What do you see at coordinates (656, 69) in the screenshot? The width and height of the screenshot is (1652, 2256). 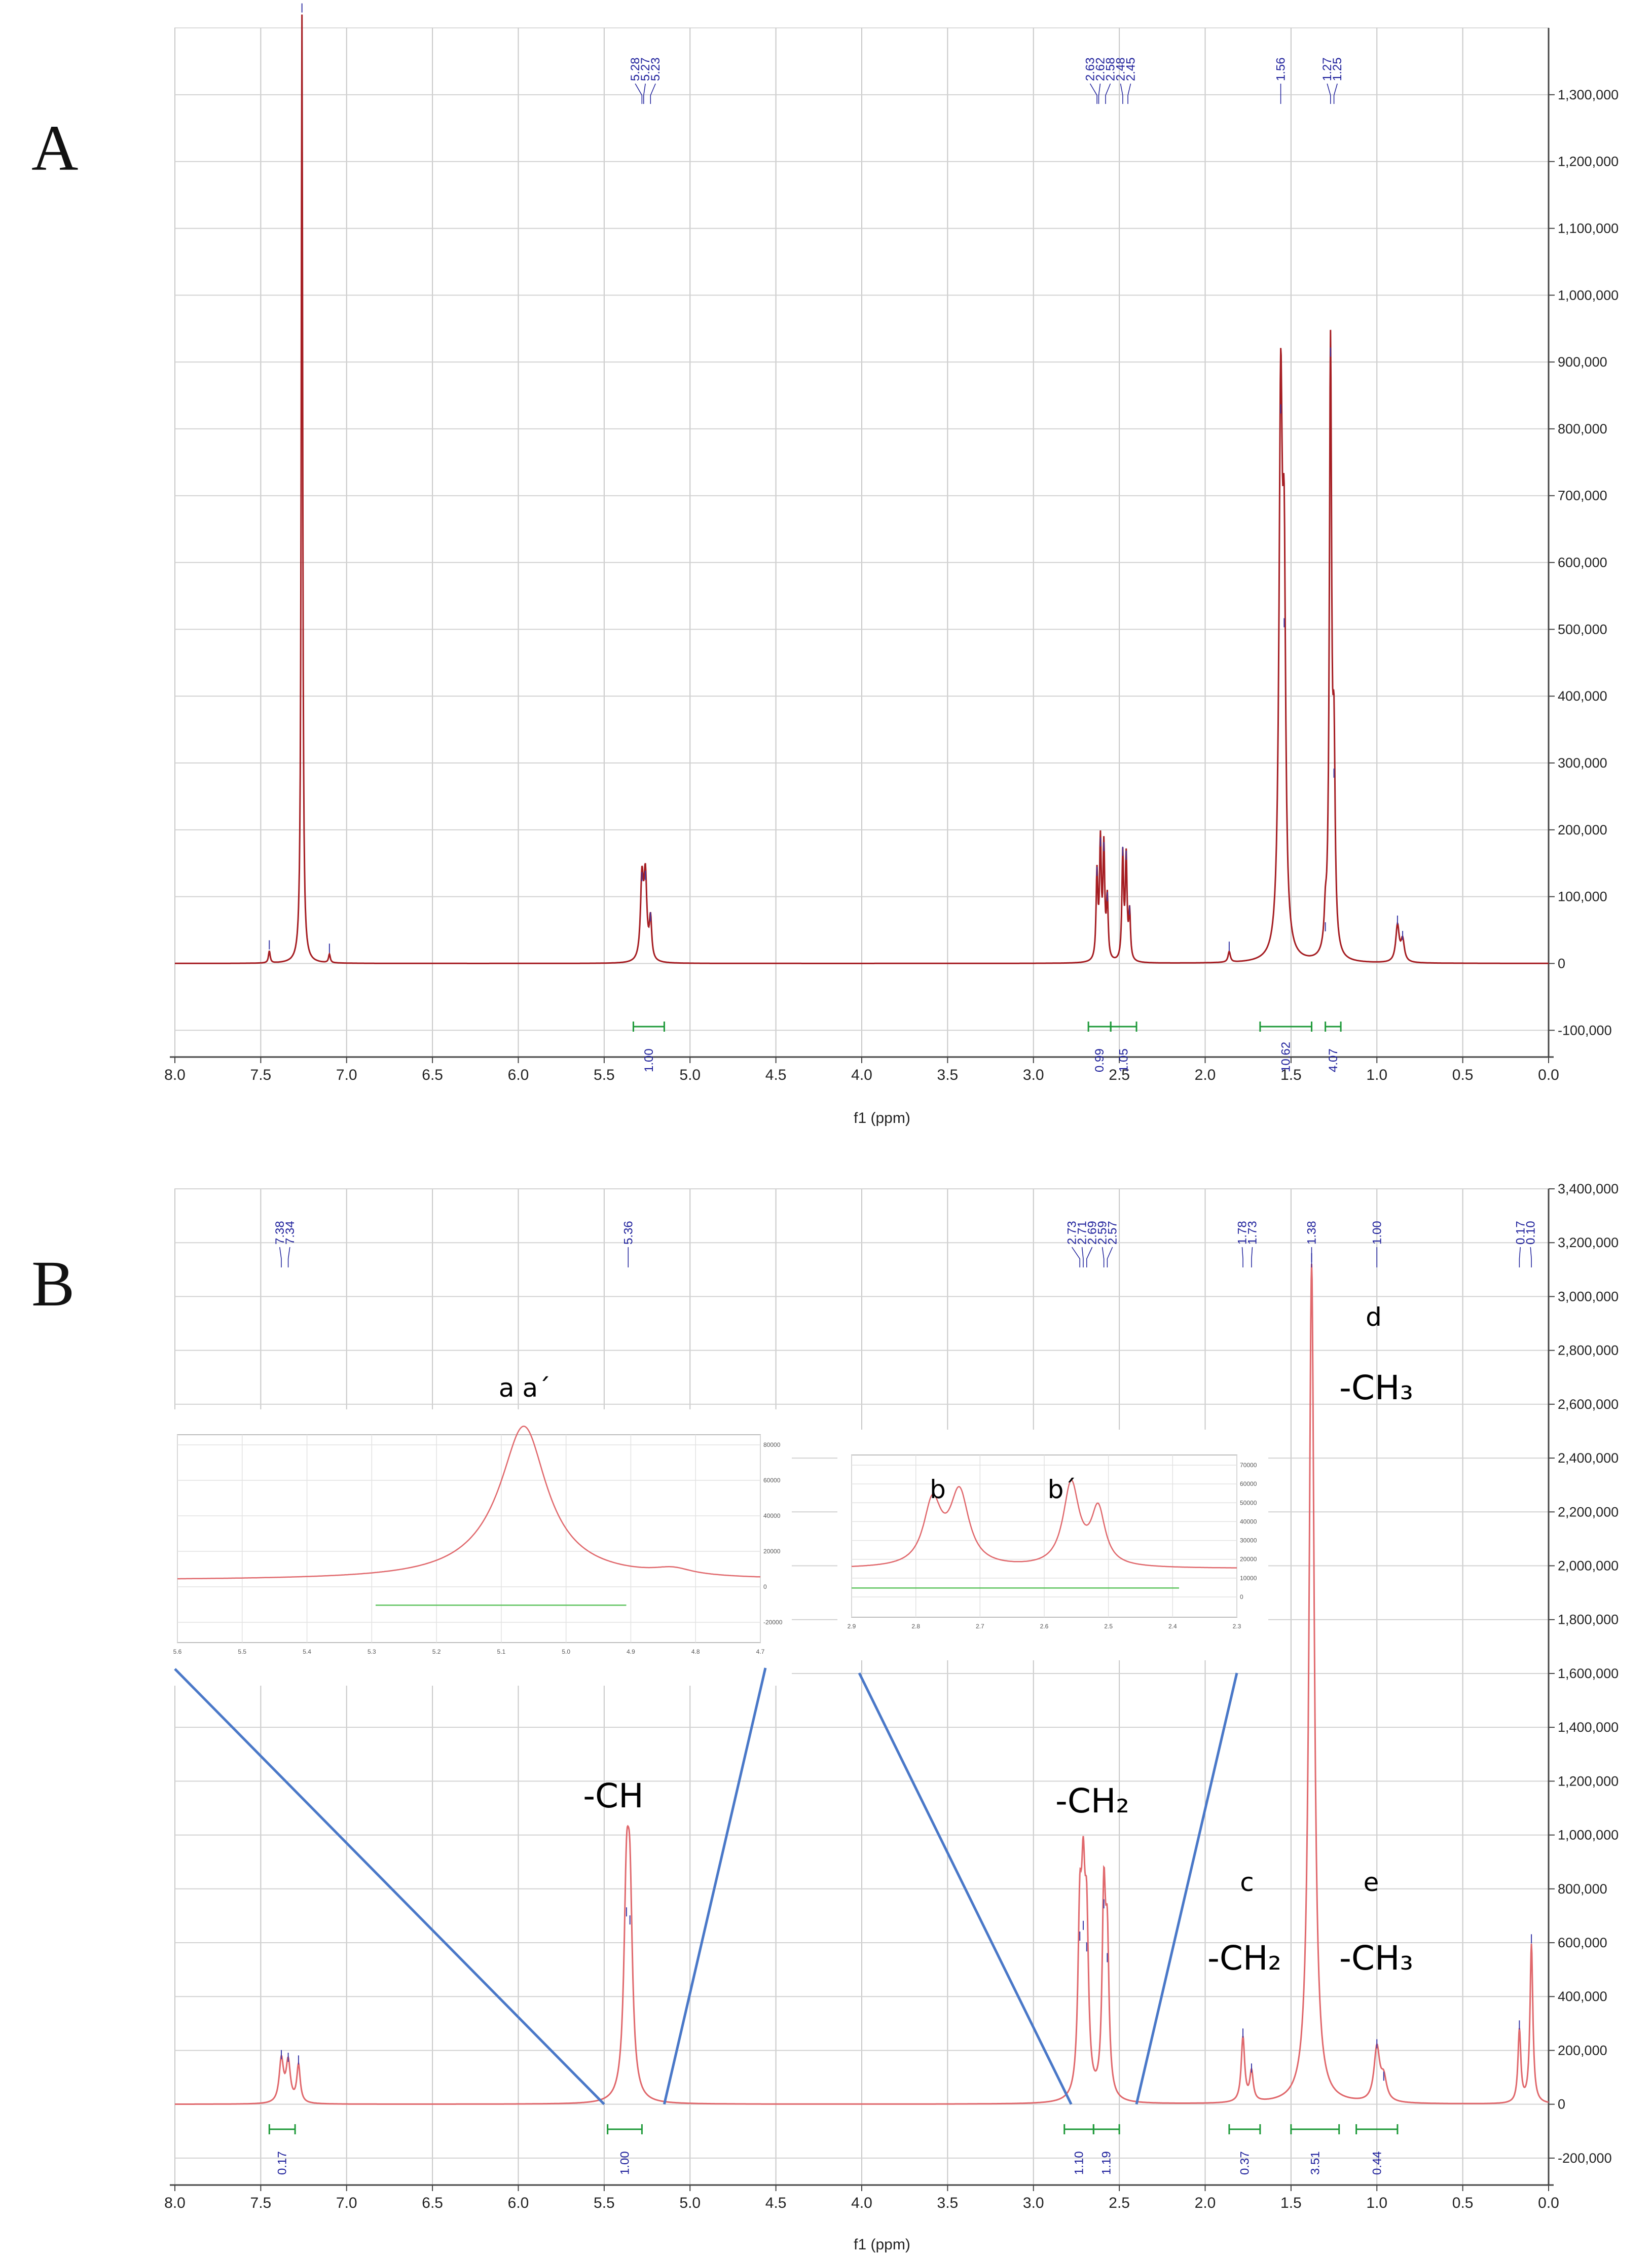 I see `peak-label: 5.23` at bounding box center [656, 69].